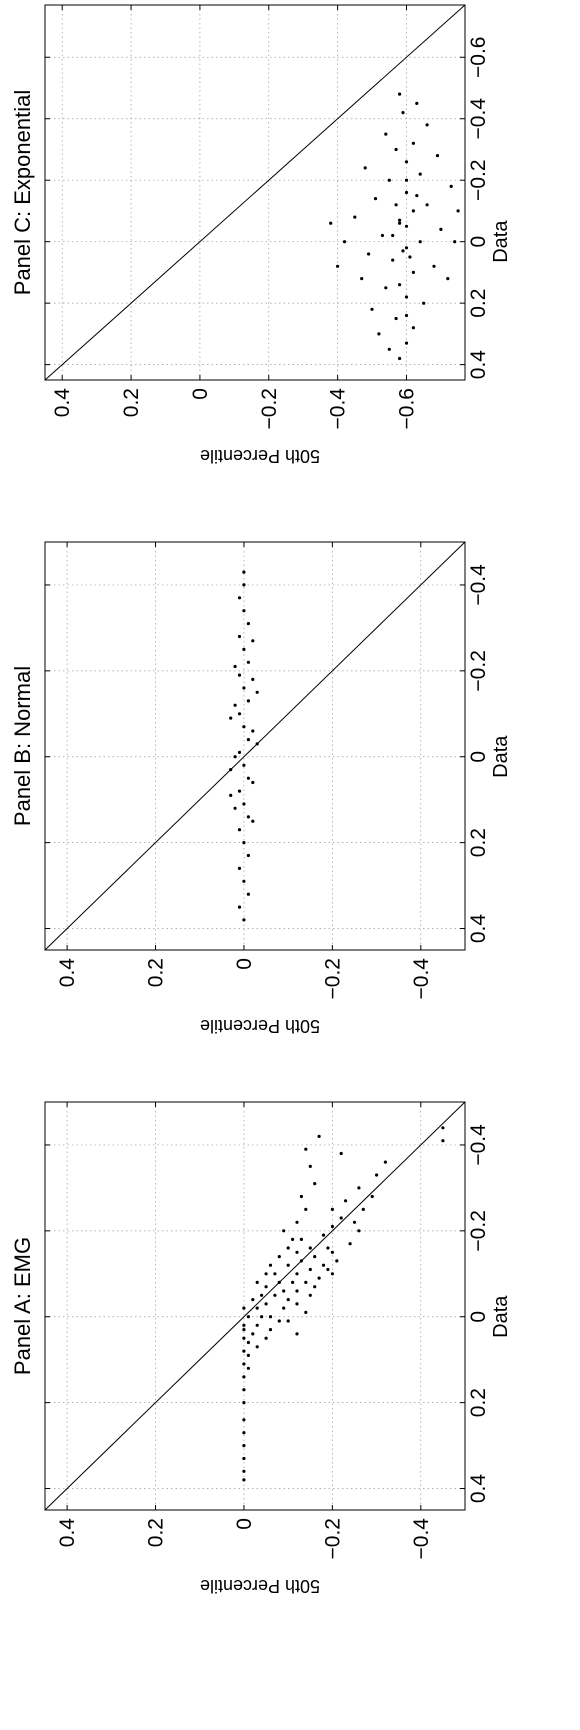 The height and width of the screenshot is (1730, 580). What do you see at coordinates (421, 979) in the screenshot?
I see `panel-b-ytick-label-4: −0.4` at bounding box center [421, 979].